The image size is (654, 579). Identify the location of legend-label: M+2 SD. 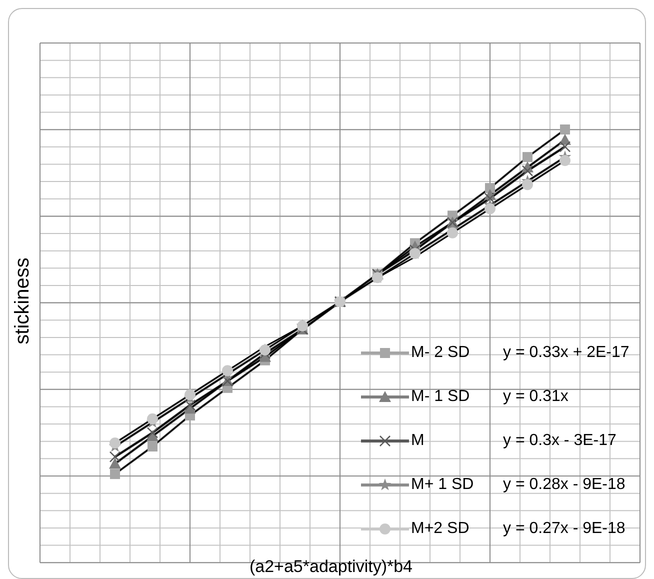
(440, 529).